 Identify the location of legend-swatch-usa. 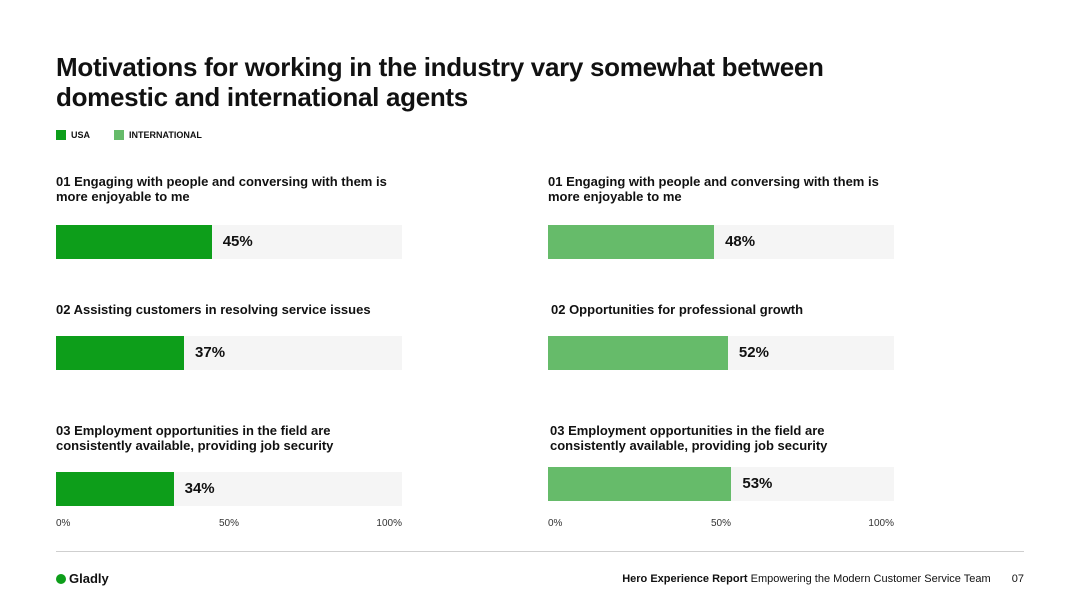
(61, 135).